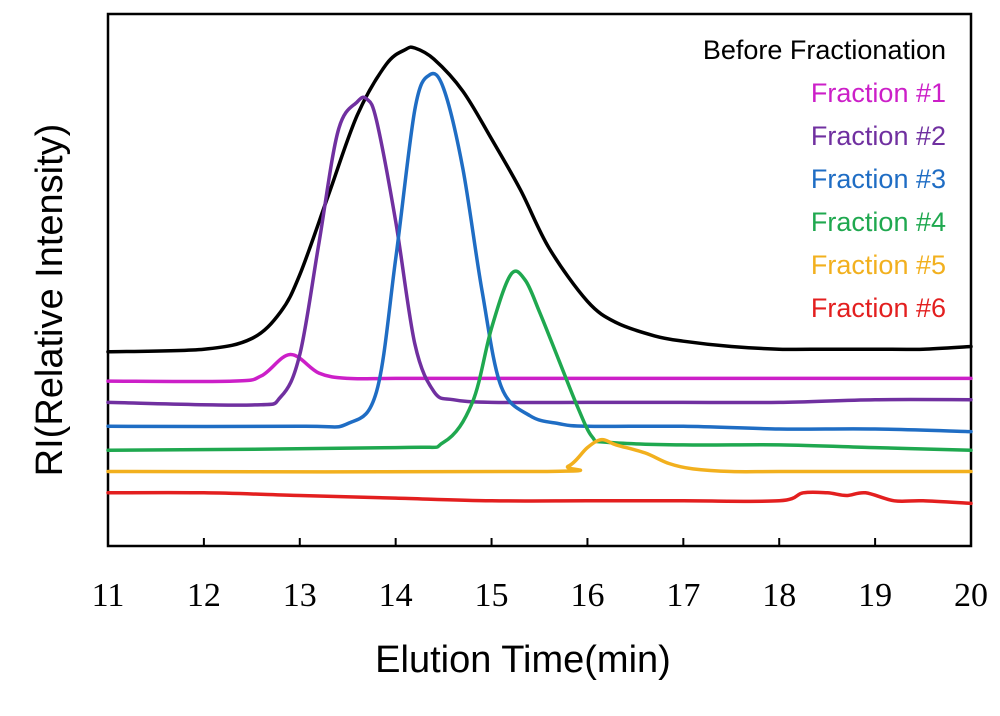  I want to click on x-tick-label-14: 14, so click(396, 595).